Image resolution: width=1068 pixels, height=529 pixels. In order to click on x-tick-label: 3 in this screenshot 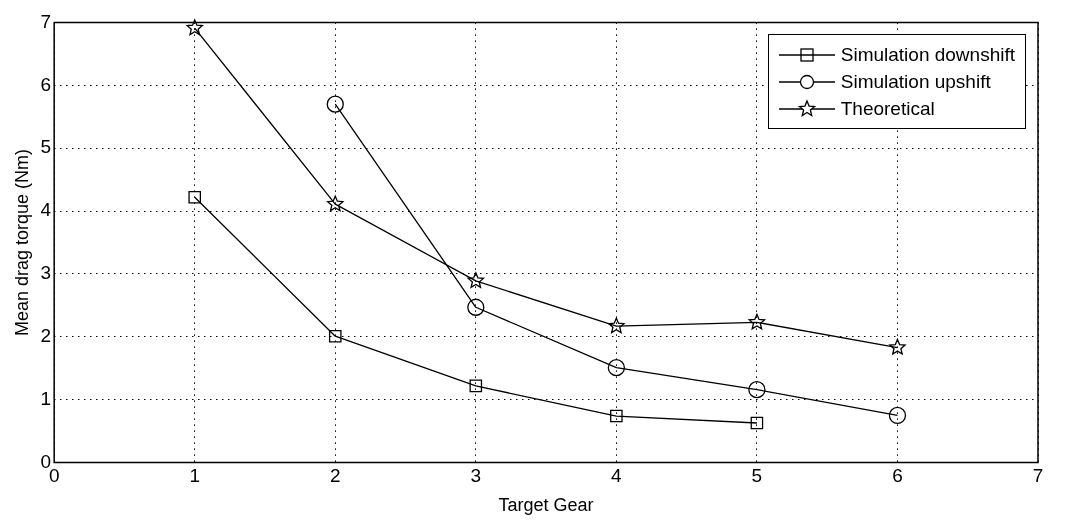, I will do `click(476, 476)`.